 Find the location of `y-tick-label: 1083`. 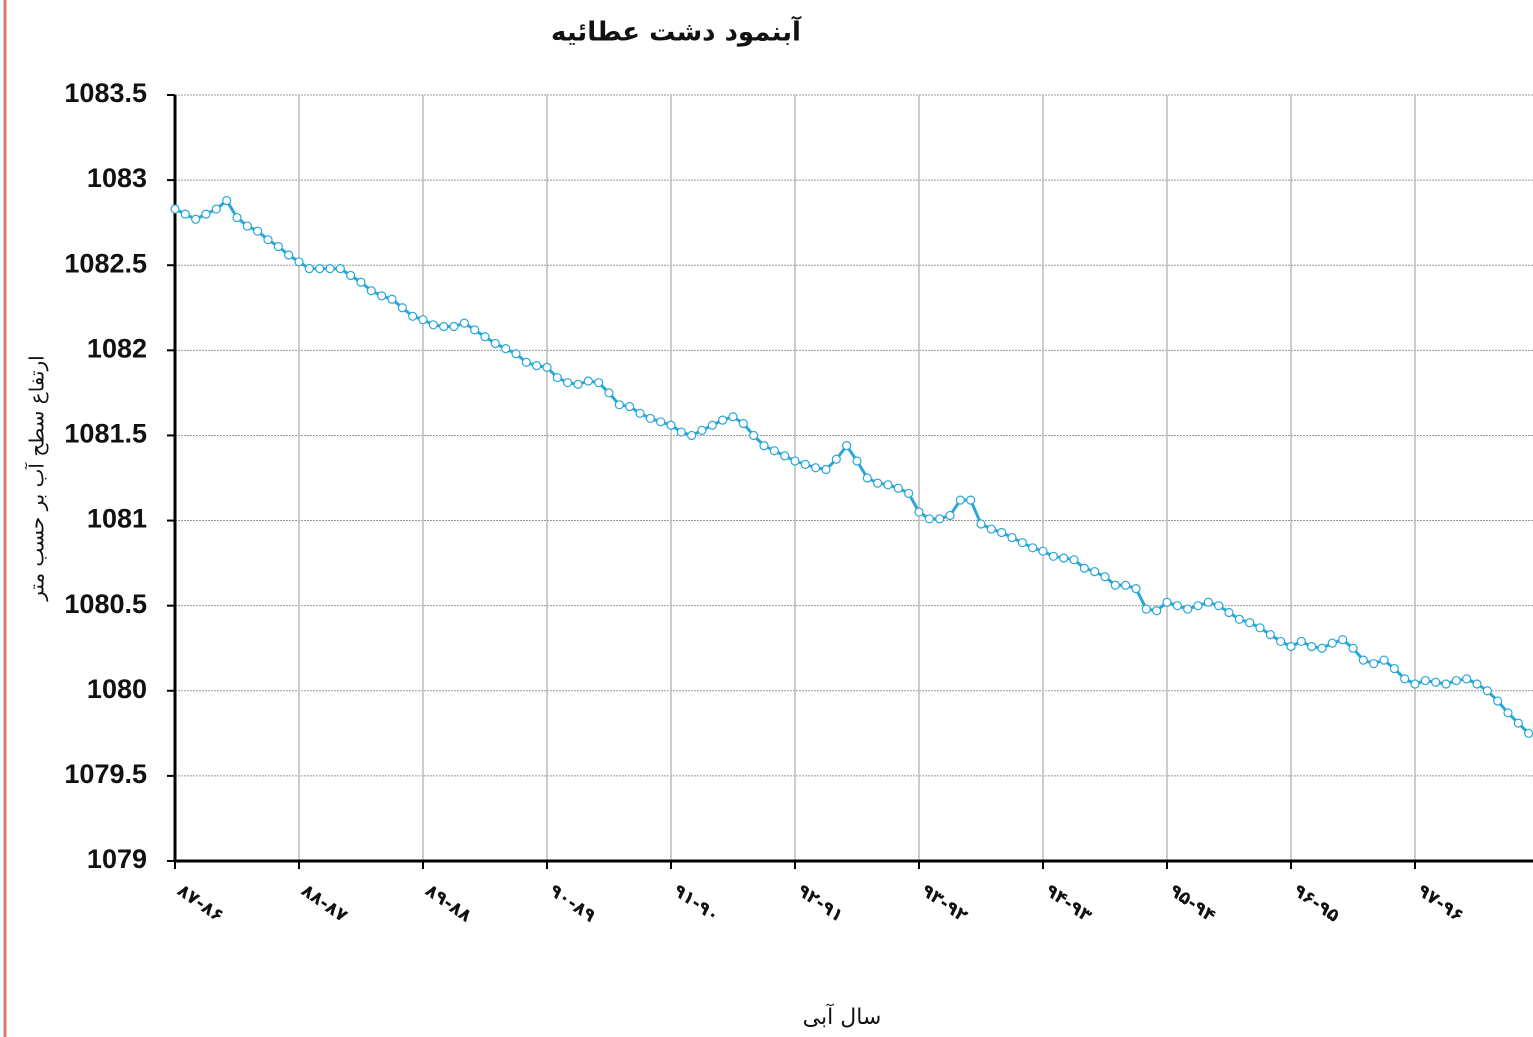

y-tick-label: 1083 is located at coordinates (117, 178).